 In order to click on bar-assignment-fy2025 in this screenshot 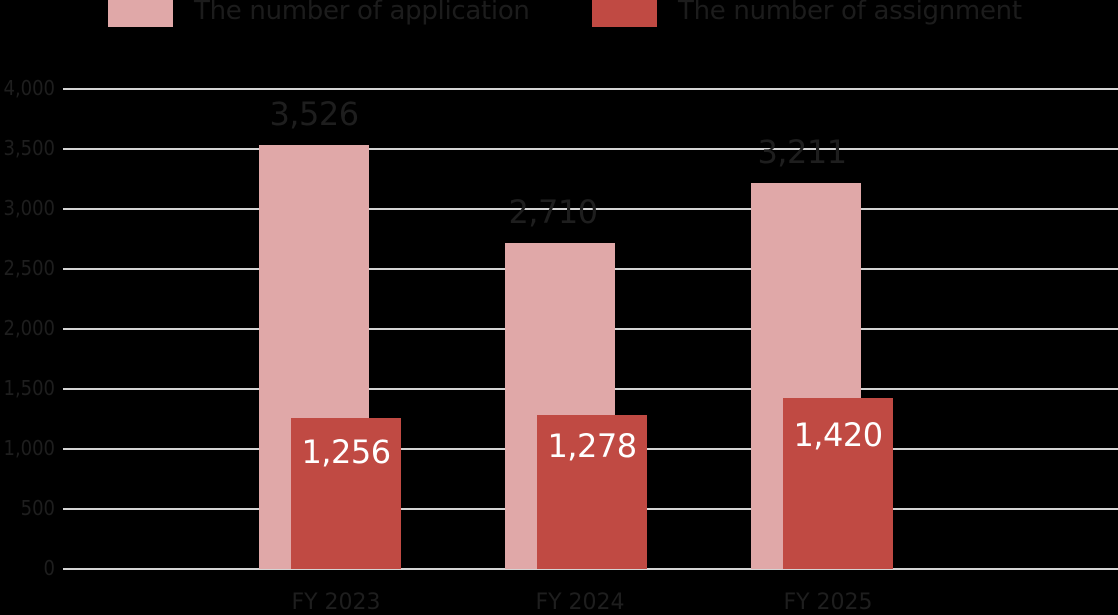, I will do `click(838, 483)`.